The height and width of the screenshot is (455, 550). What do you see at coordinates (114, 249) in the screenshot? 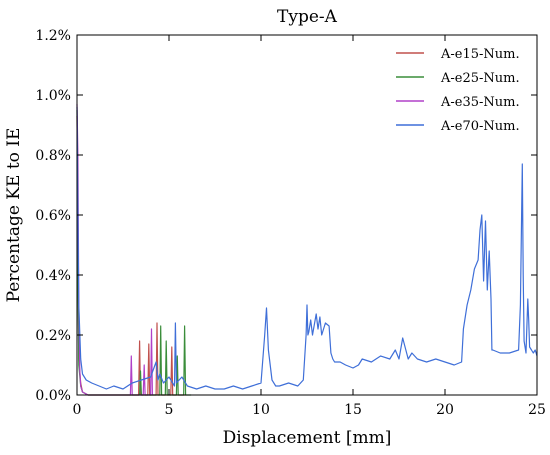
I see `series-line-A-e35-Num.` at bounding box center [114, 249].